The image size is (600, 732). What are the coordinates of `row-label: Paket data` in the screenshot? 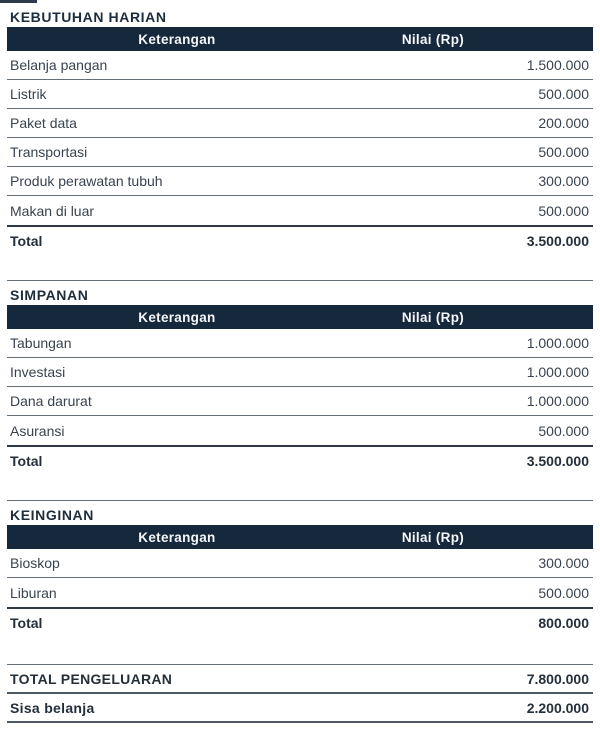 It's located at (43, 123).